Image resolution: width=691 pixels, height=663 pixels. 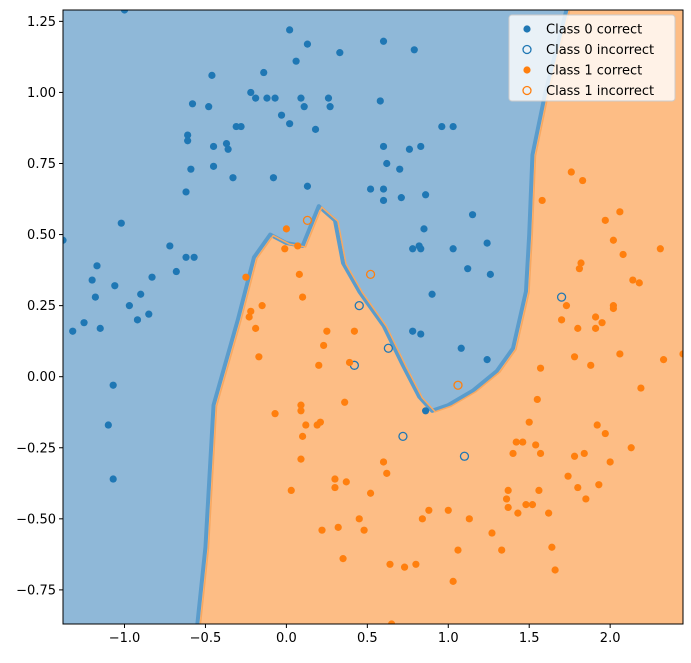 I want to click on y-tick-label: −0.75, so click(x=36, y=590).